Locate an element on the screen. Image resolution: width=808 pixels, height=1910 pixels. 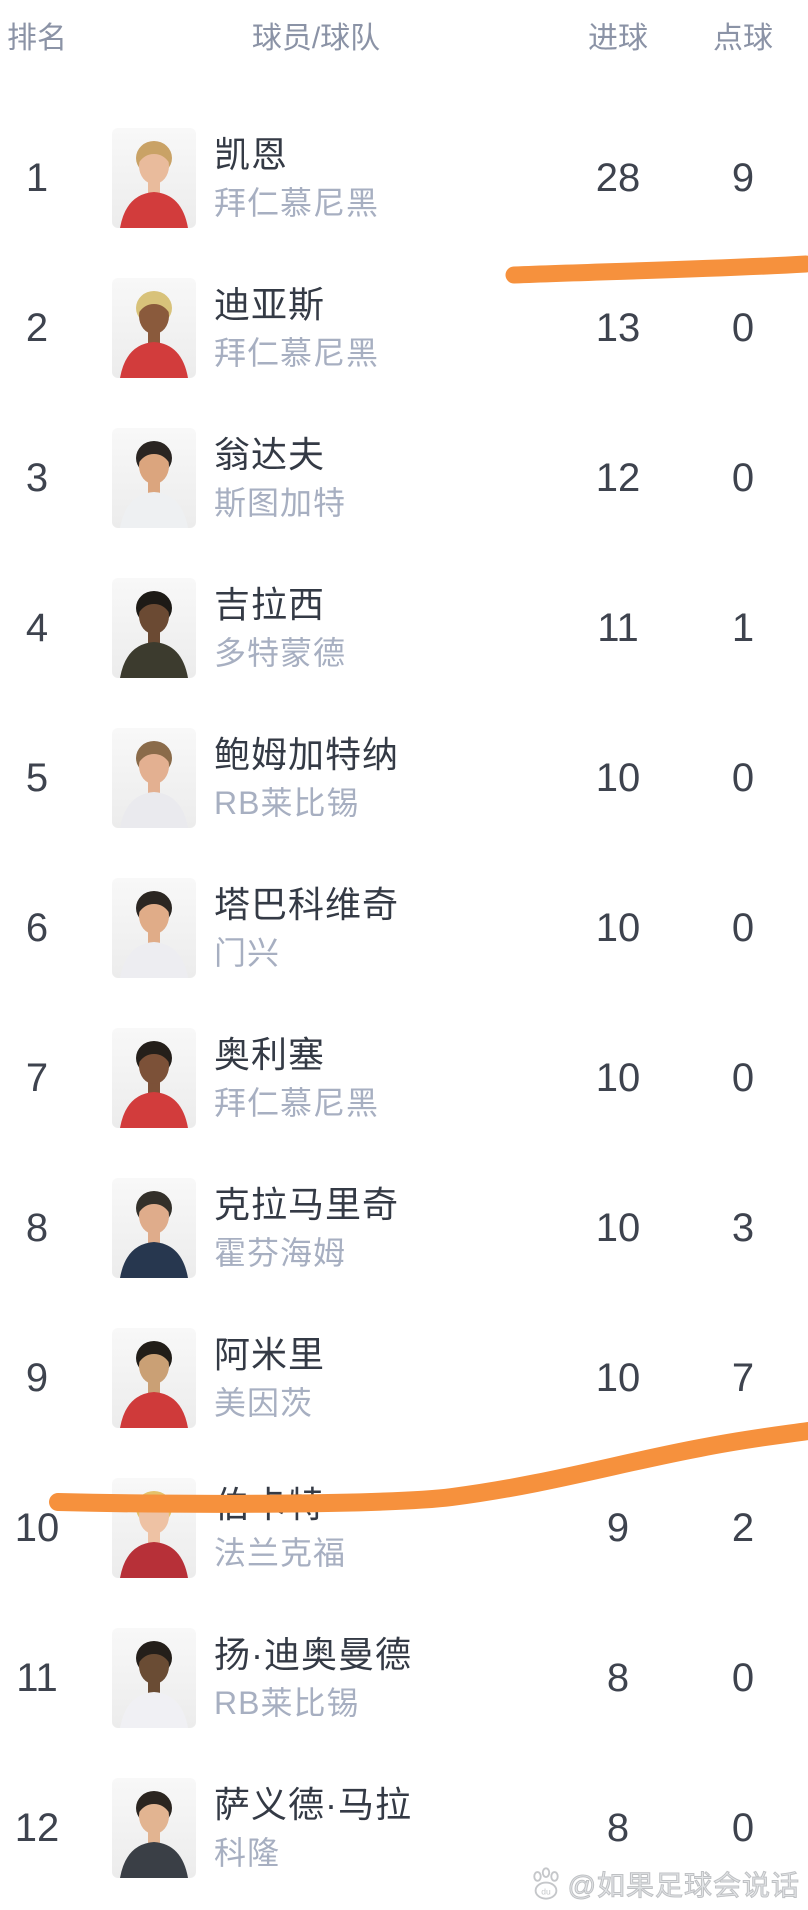
player-row: 2 迪亚斯 拜仁慕尼黑 13 0 is located at coordinates (404, 328).